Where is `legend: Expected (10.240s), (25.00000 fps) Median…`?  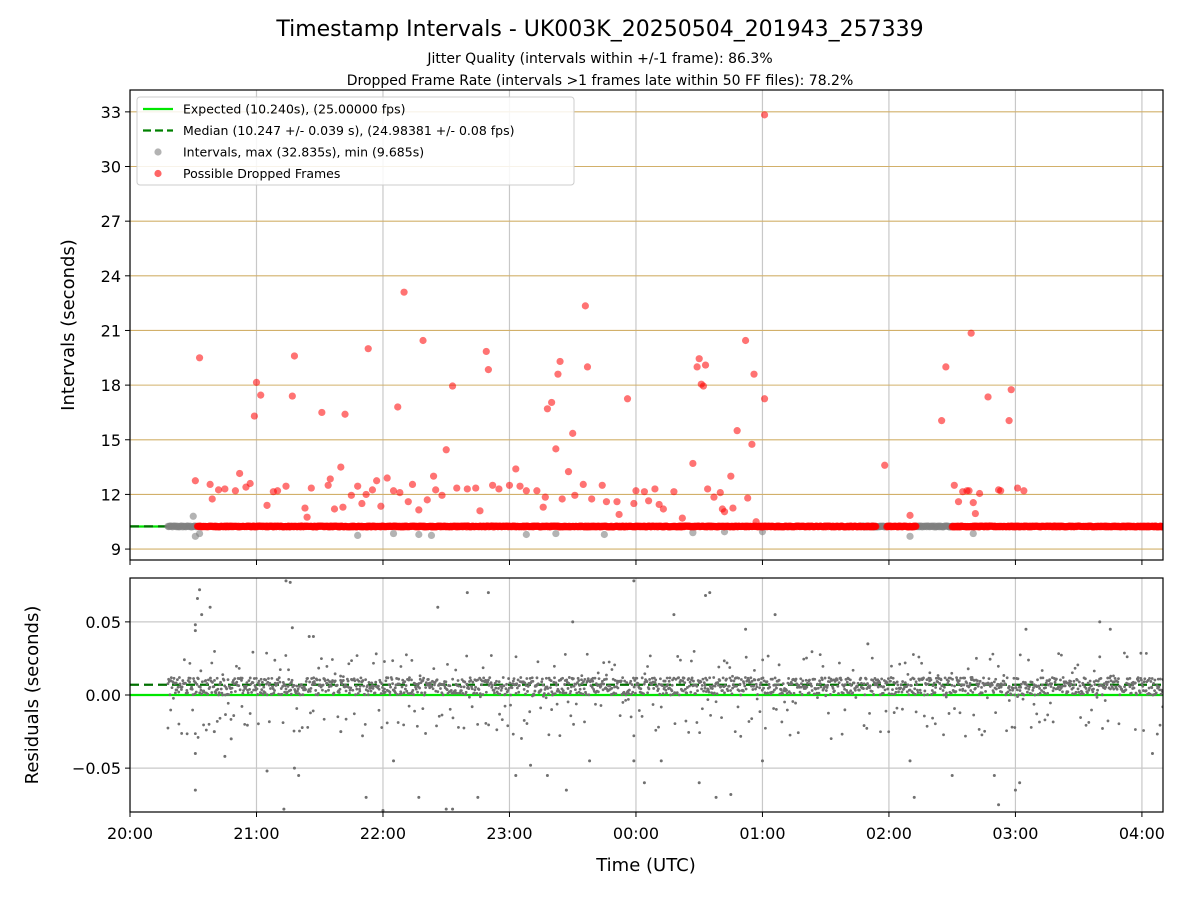
legend: Expected (10.240s), (25.00000 fps) Median… is located at coordinates (355, 141).